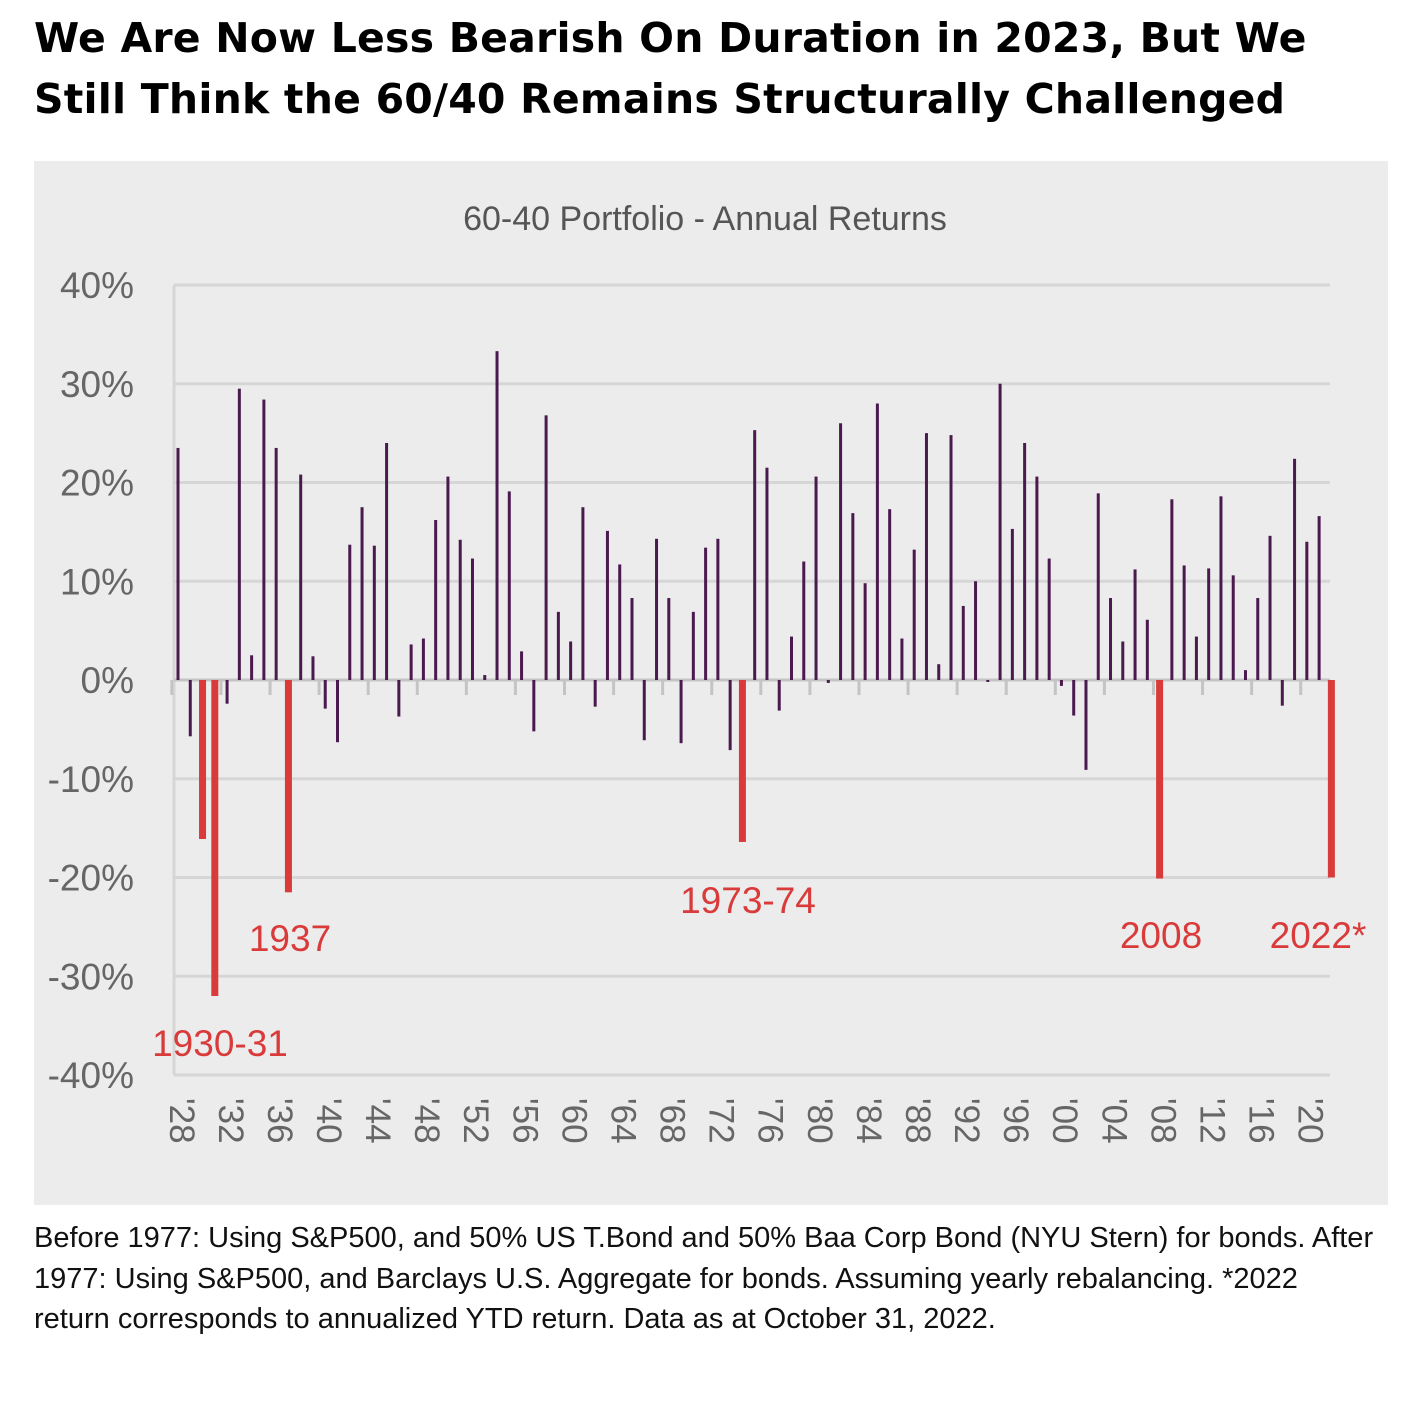  What do you see at coordinates (644, 710) in the screenshot?
I see `bar-1966` at bounding box center [644, 710].